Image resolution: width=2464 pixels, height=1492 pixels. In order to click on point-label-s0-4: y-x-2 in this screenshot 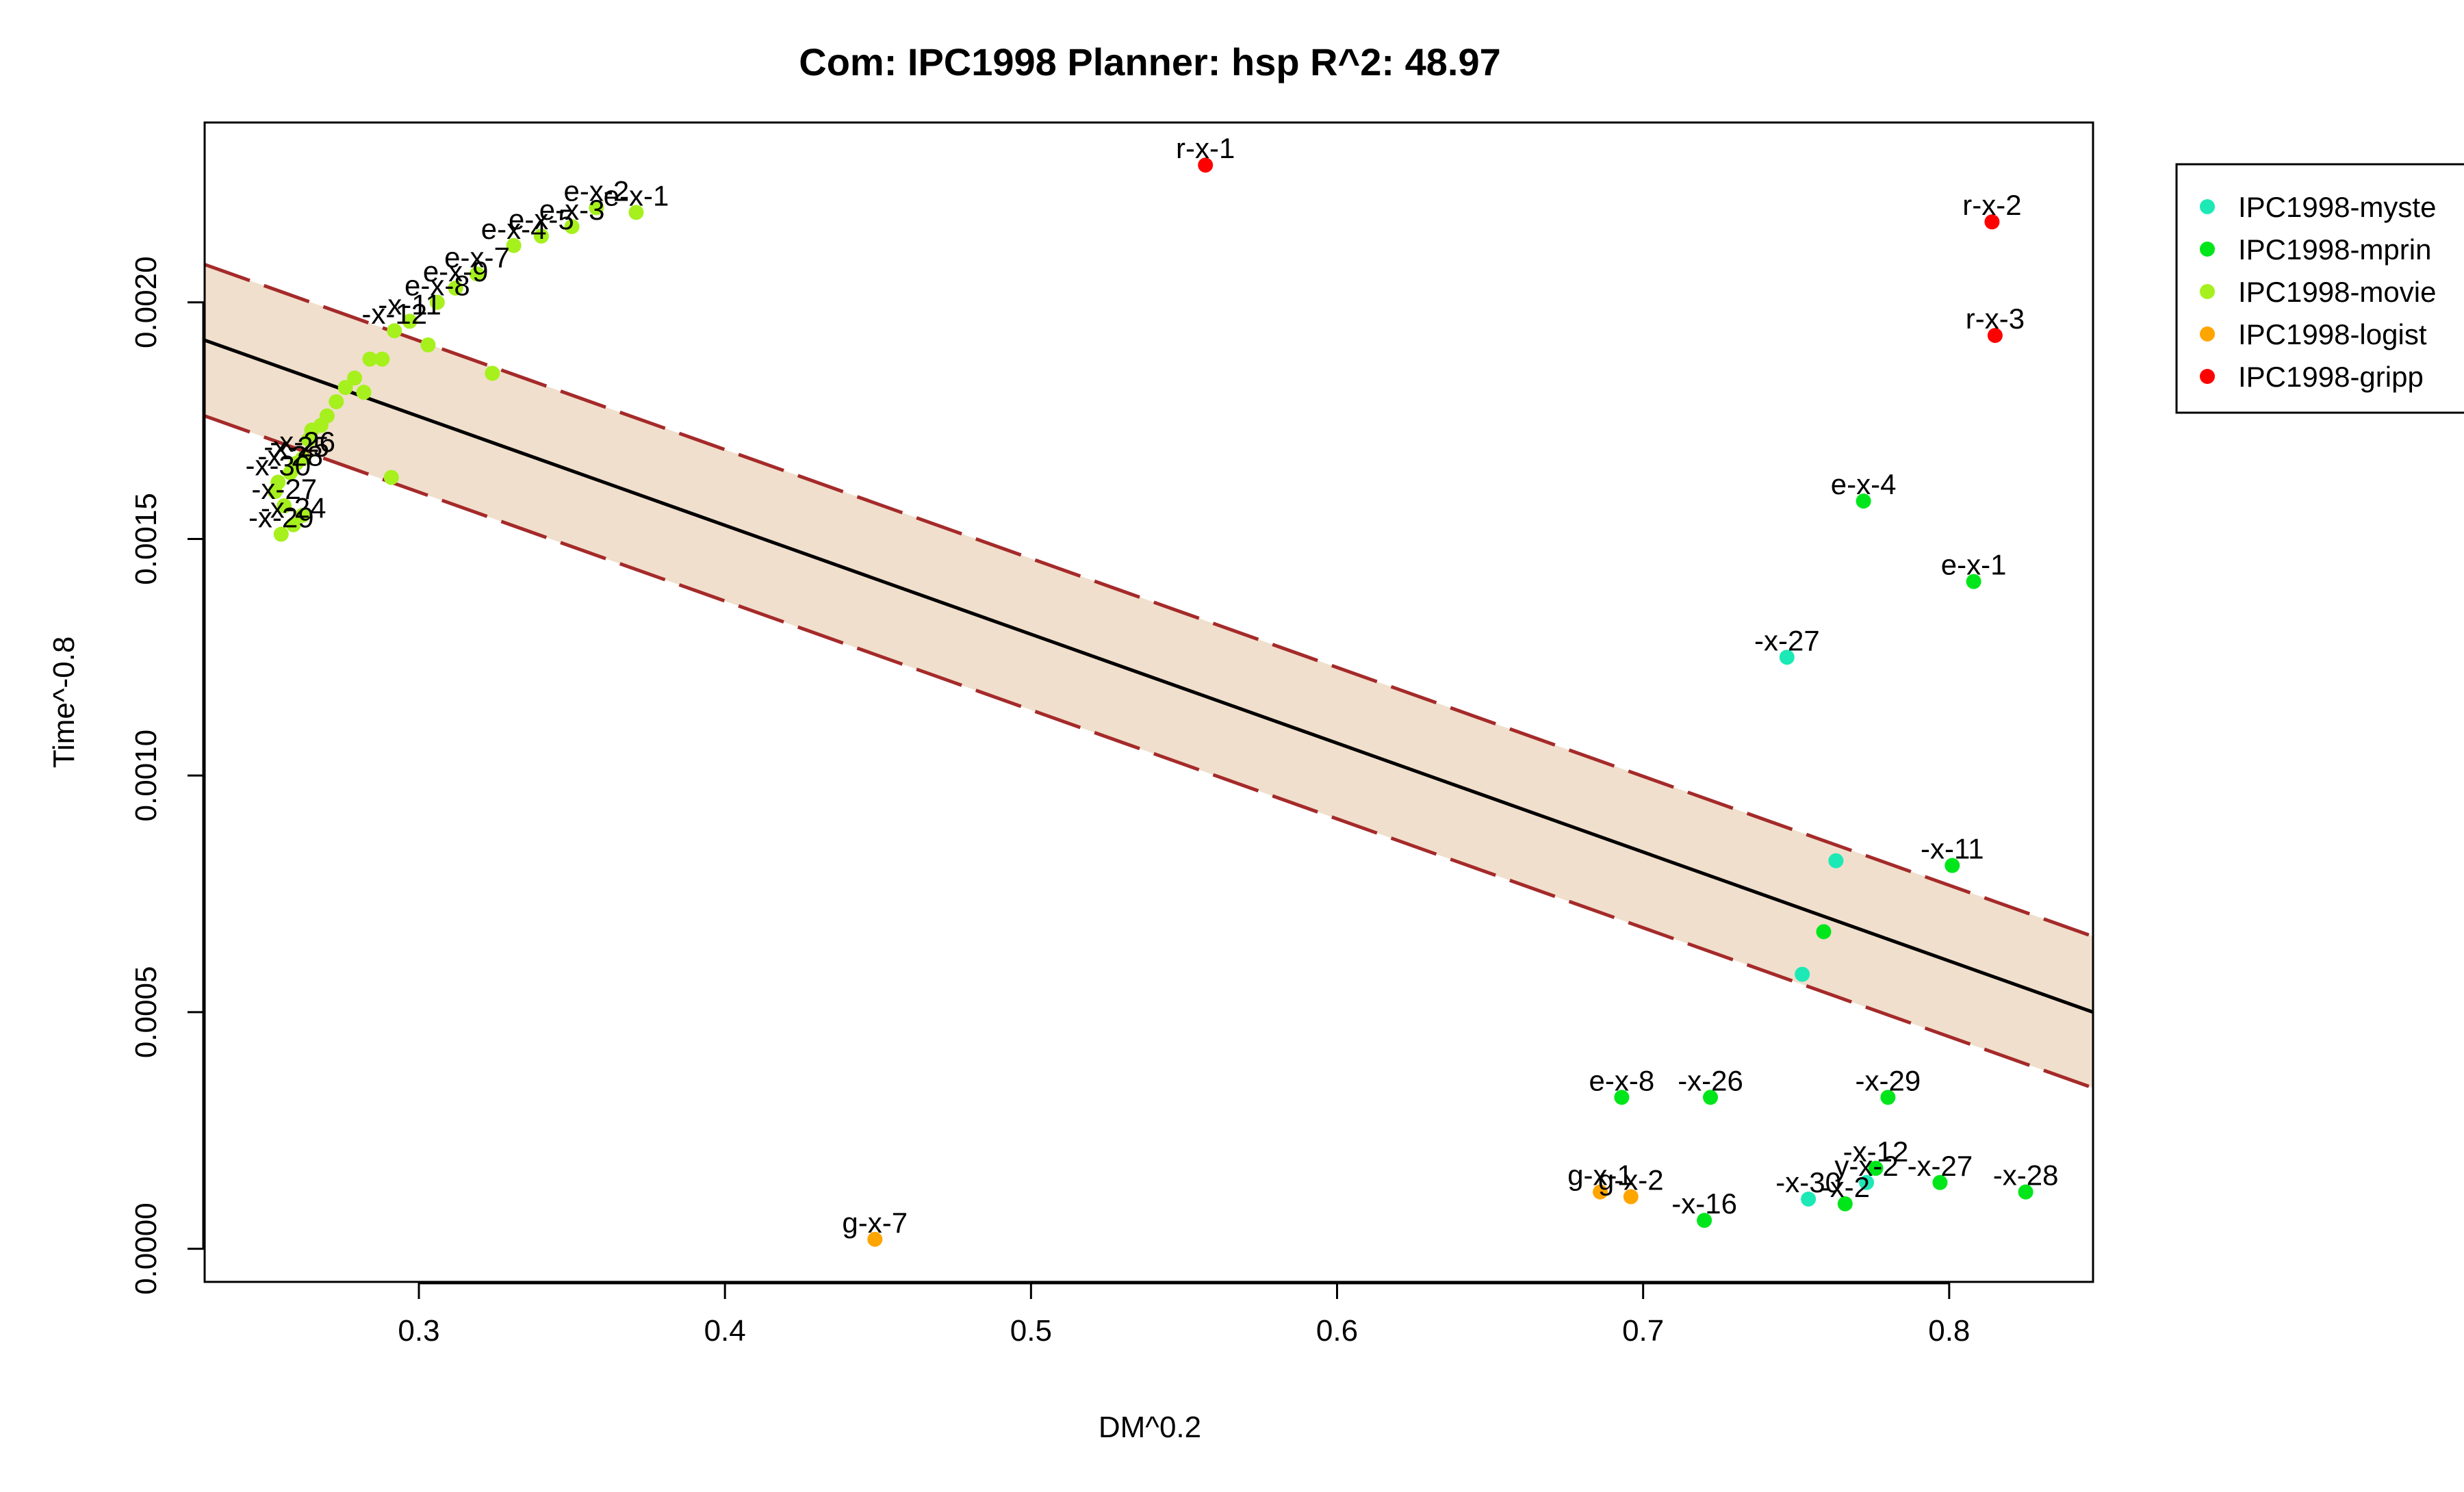, I will do `click(1866, 1166)`.